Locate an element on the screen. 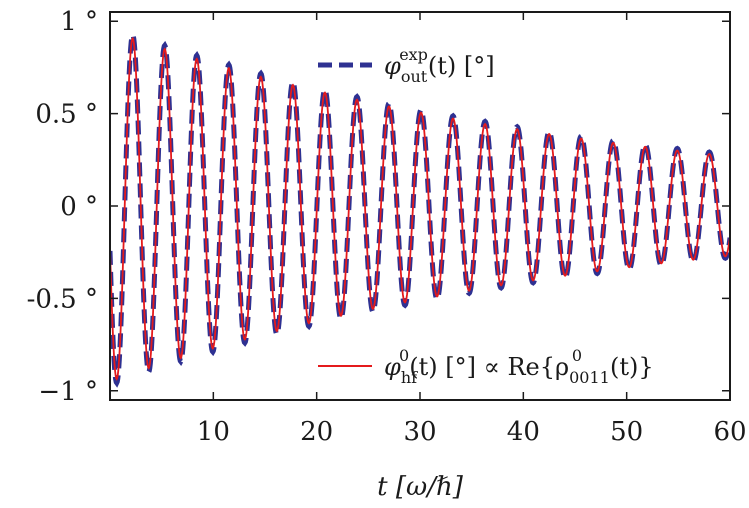 The height and width of the screenshot is (508, 749). x-tick-label: 60 is located at coordinates (729, 432).